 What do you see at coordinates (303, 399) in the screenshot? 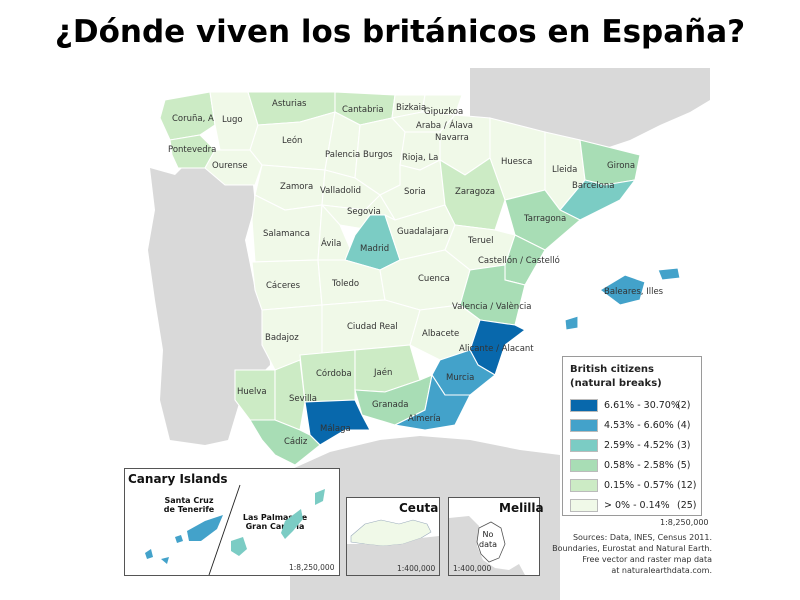
I see `province-label: Sevilla` at bounding box center [303, 399].